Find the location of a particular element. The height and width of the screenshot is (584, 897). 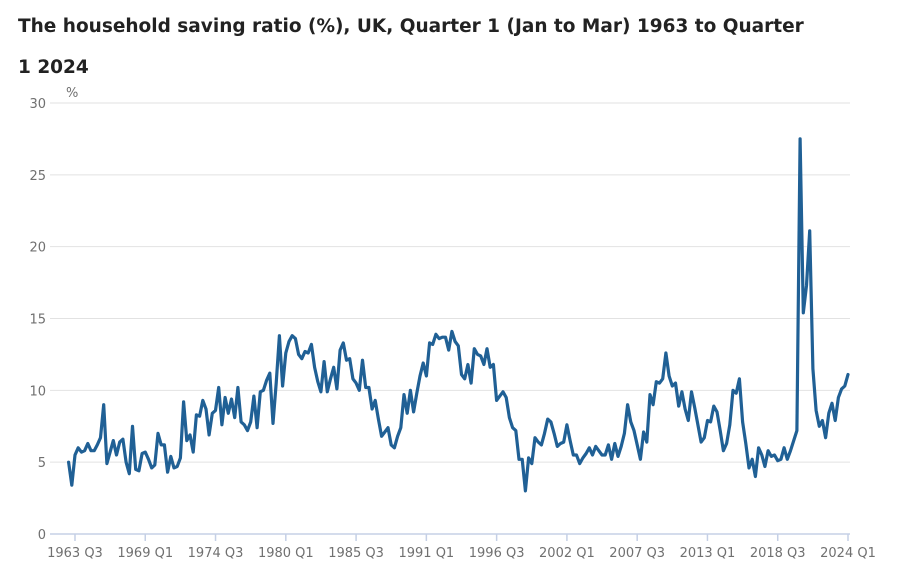

y-tick-label: 15 is located at coordinates (37, 320).